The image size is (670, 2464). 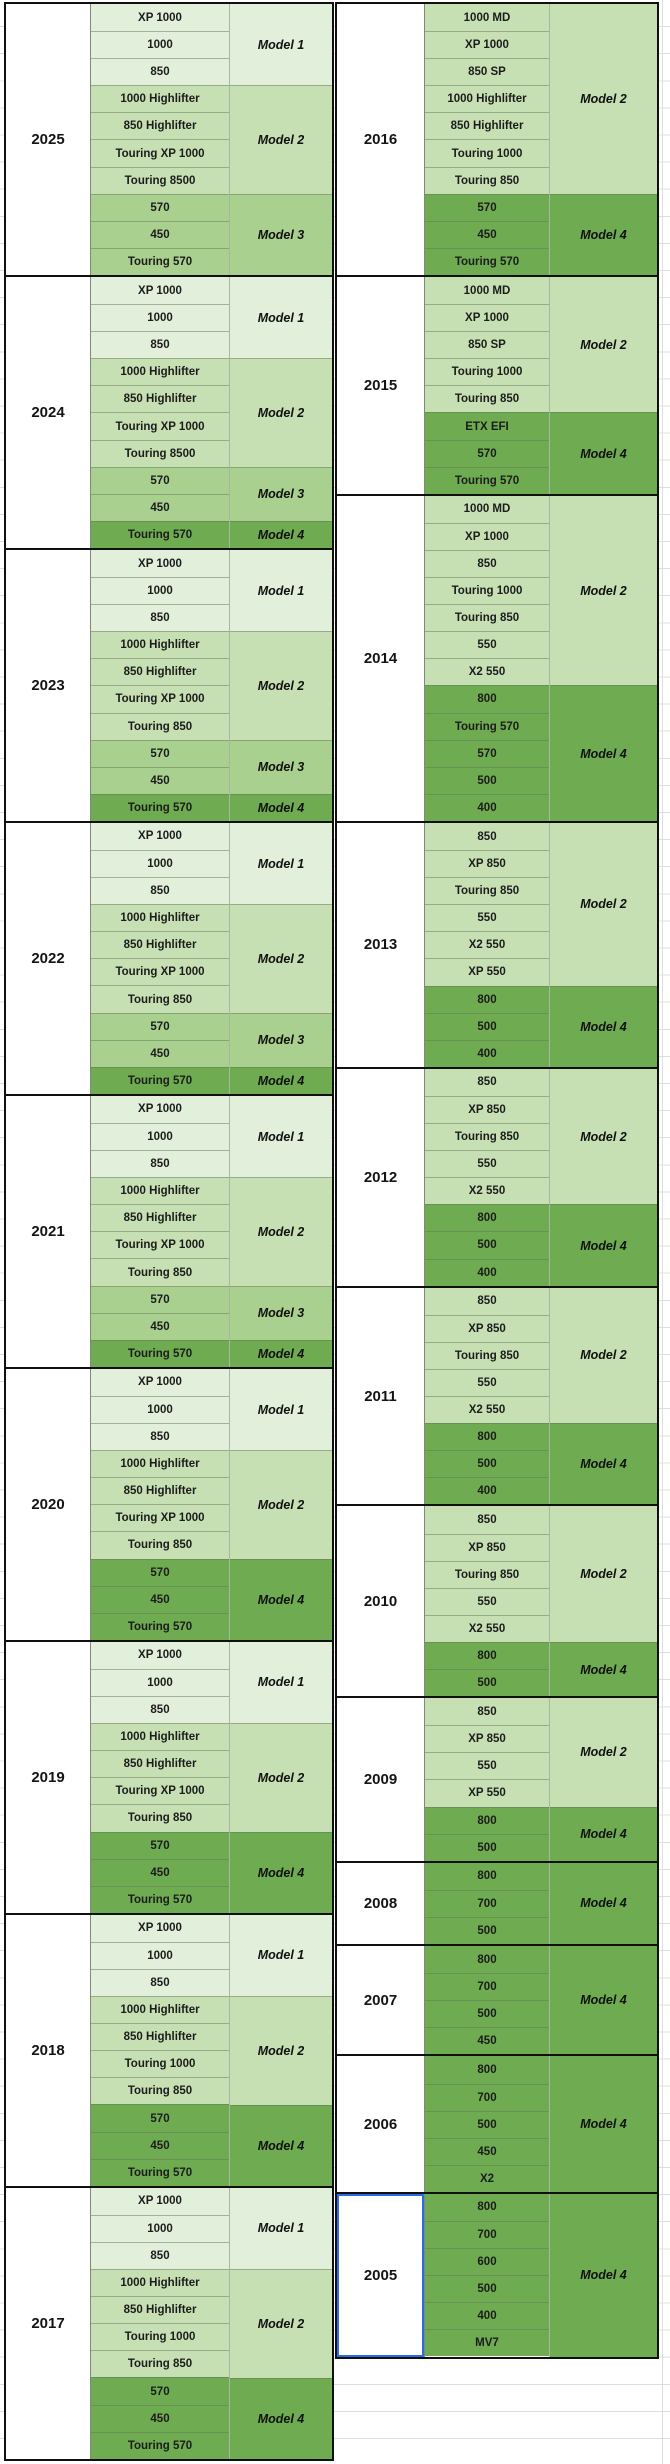 What do you see at coordinates (160, 180) in the screenshot?
I see `model-cell: Touring 8500` at bounding box center [160, 180].